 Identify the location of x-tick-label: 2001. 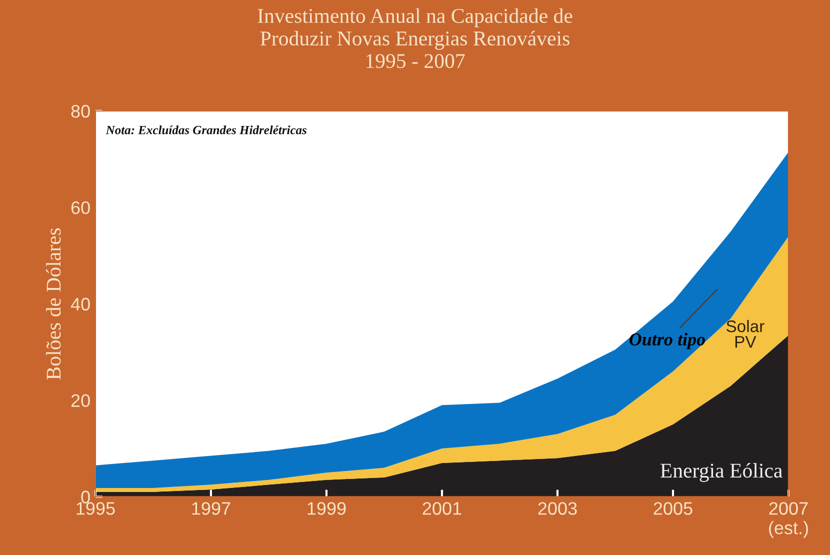
(442, 508).